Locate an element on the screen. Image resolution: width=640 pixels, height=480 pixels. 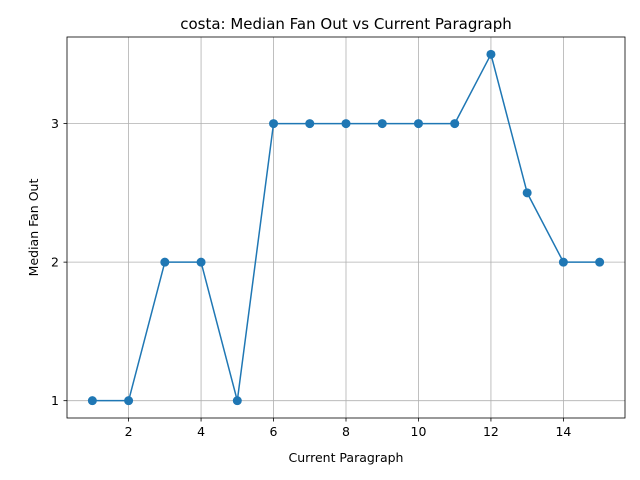
y-tick-label: 3 is located at coordinates (55, 123).